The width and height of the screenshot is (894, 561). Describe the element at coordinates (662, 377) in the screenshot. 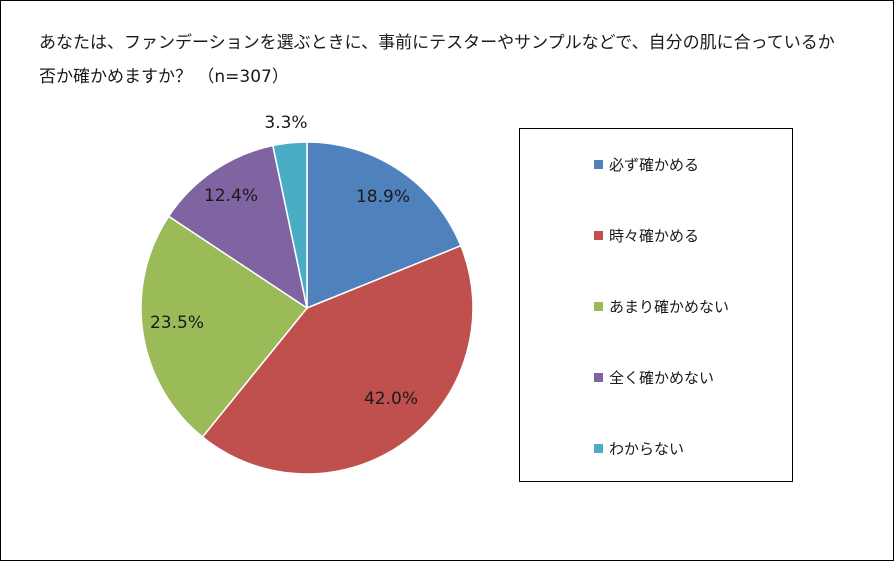

I see `legend-label-4: 全く確かめない` at that location.